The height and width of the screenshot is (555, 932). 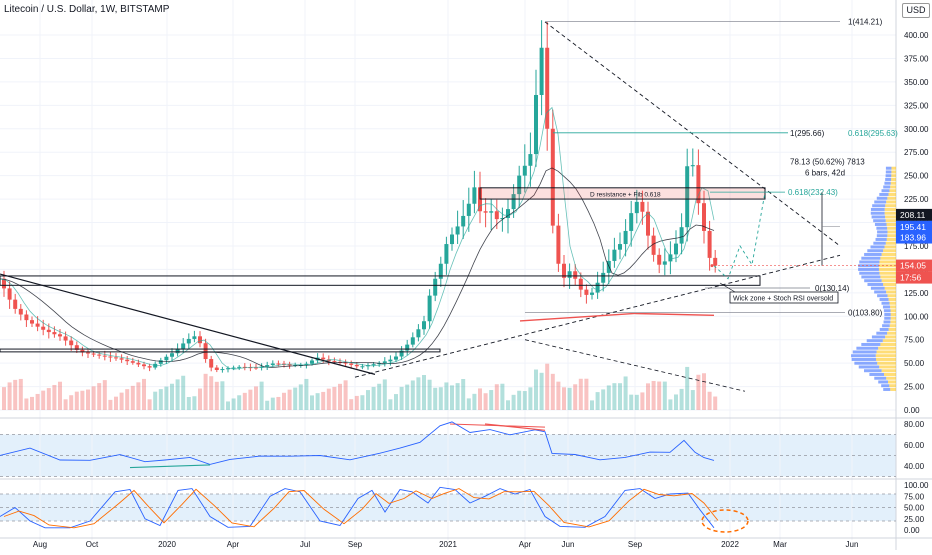 I want to click on volume-trendline, so click(x=635, y=365).